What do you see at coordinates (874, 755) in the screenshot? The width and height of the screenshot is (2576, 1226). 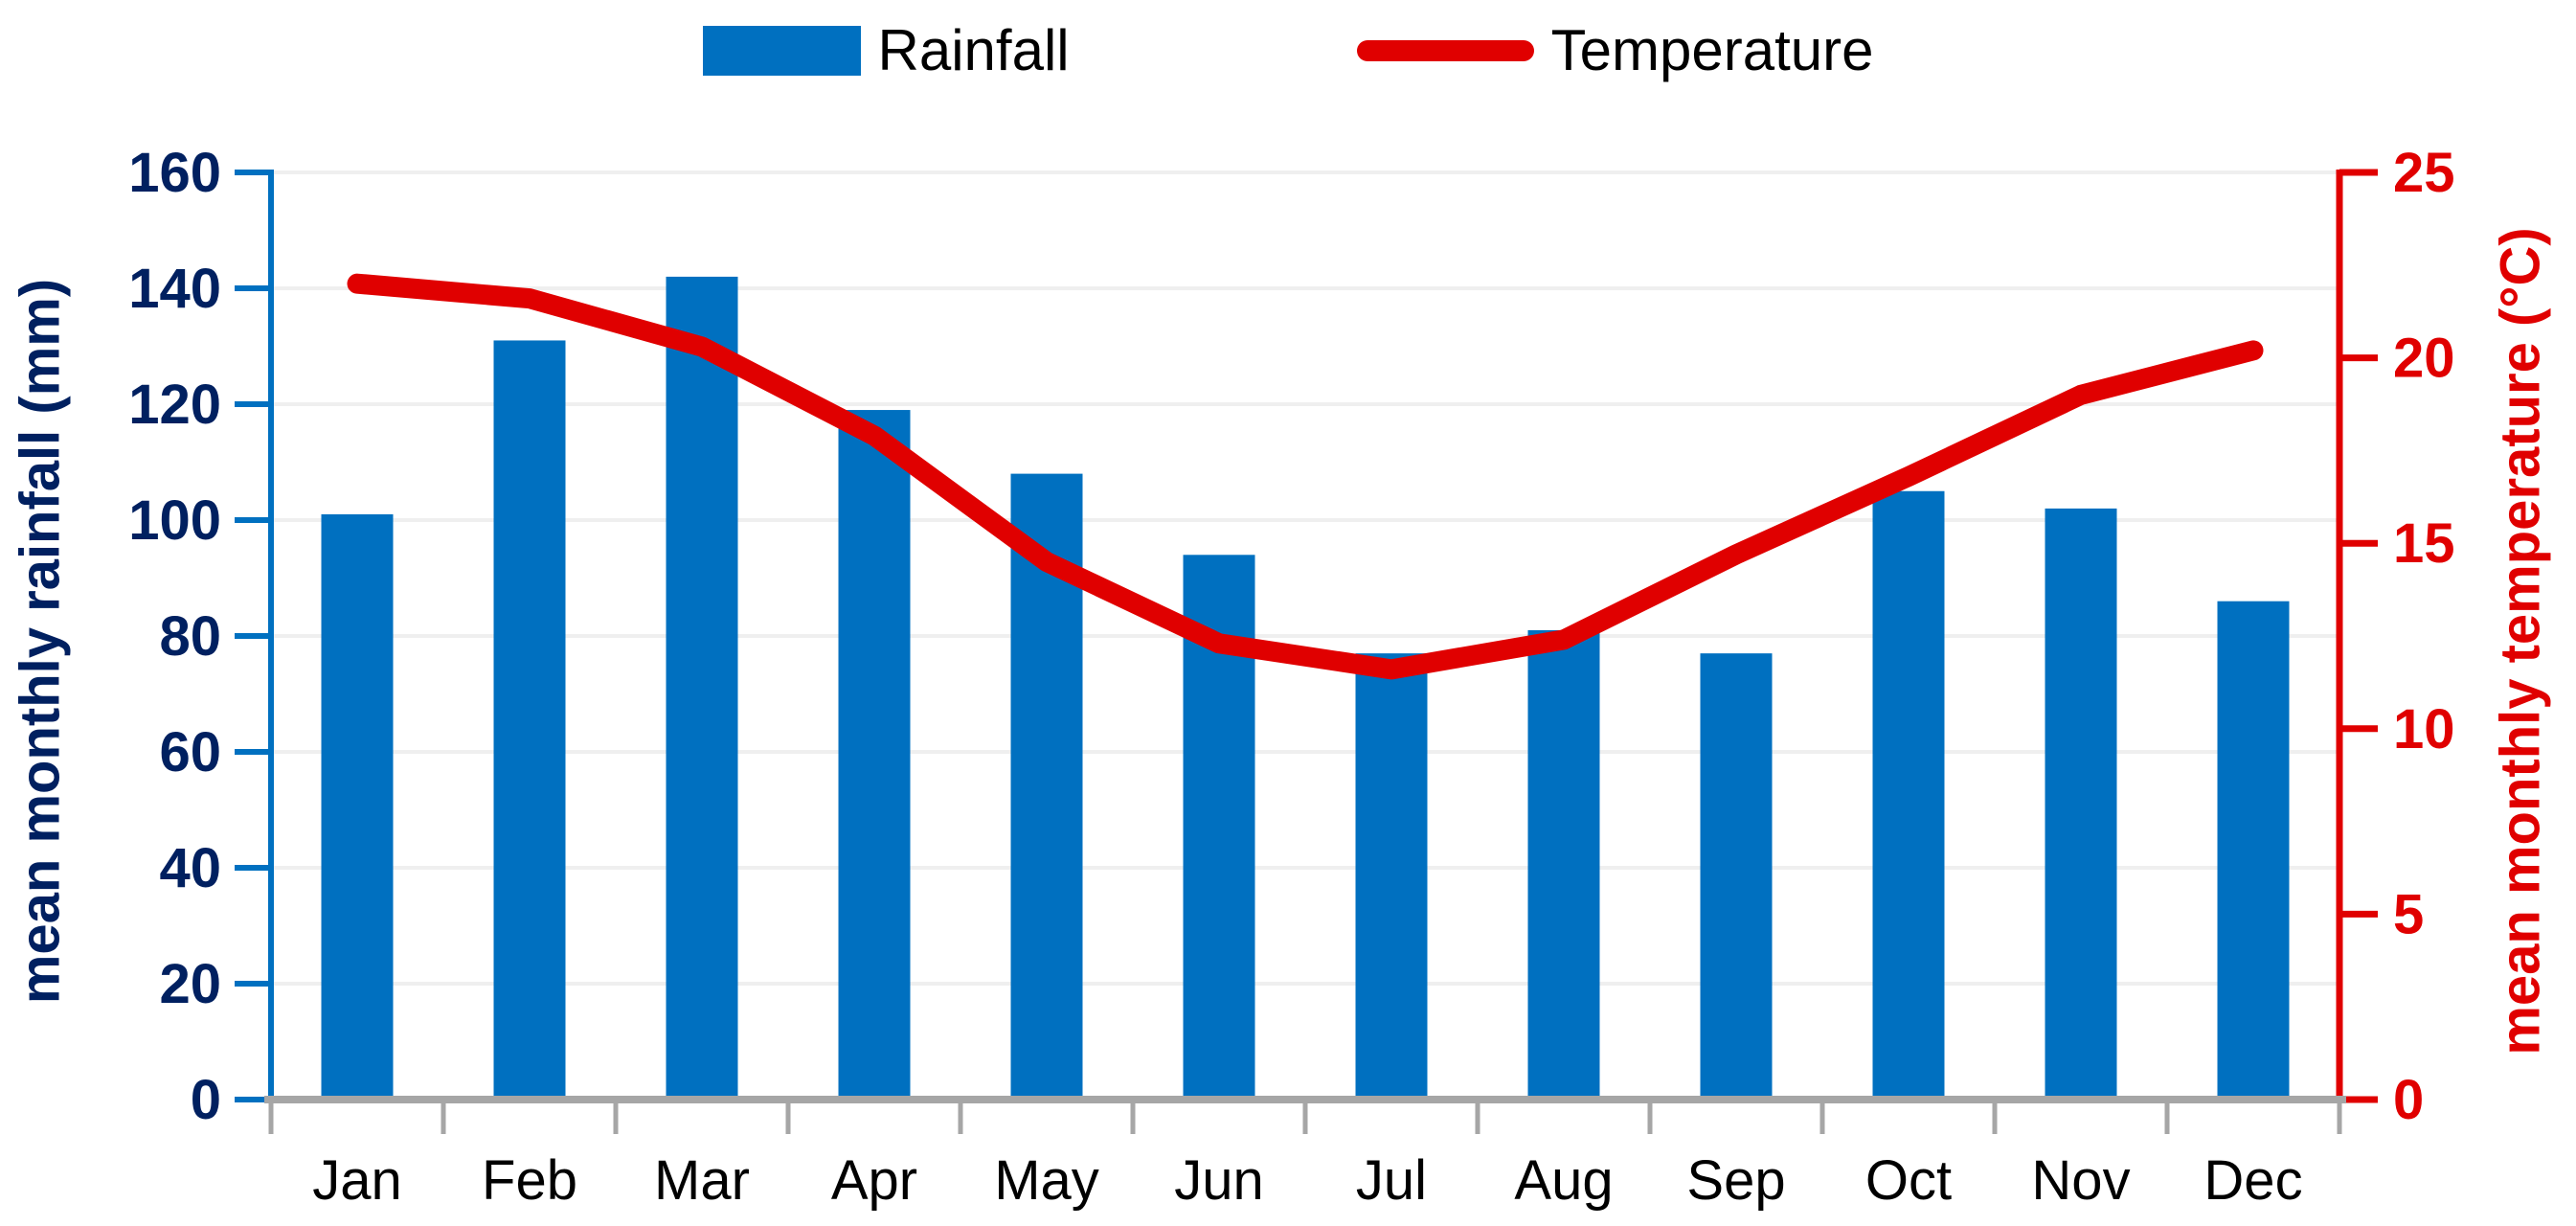 I see `bar-apr` at bounding box center [874, 755].